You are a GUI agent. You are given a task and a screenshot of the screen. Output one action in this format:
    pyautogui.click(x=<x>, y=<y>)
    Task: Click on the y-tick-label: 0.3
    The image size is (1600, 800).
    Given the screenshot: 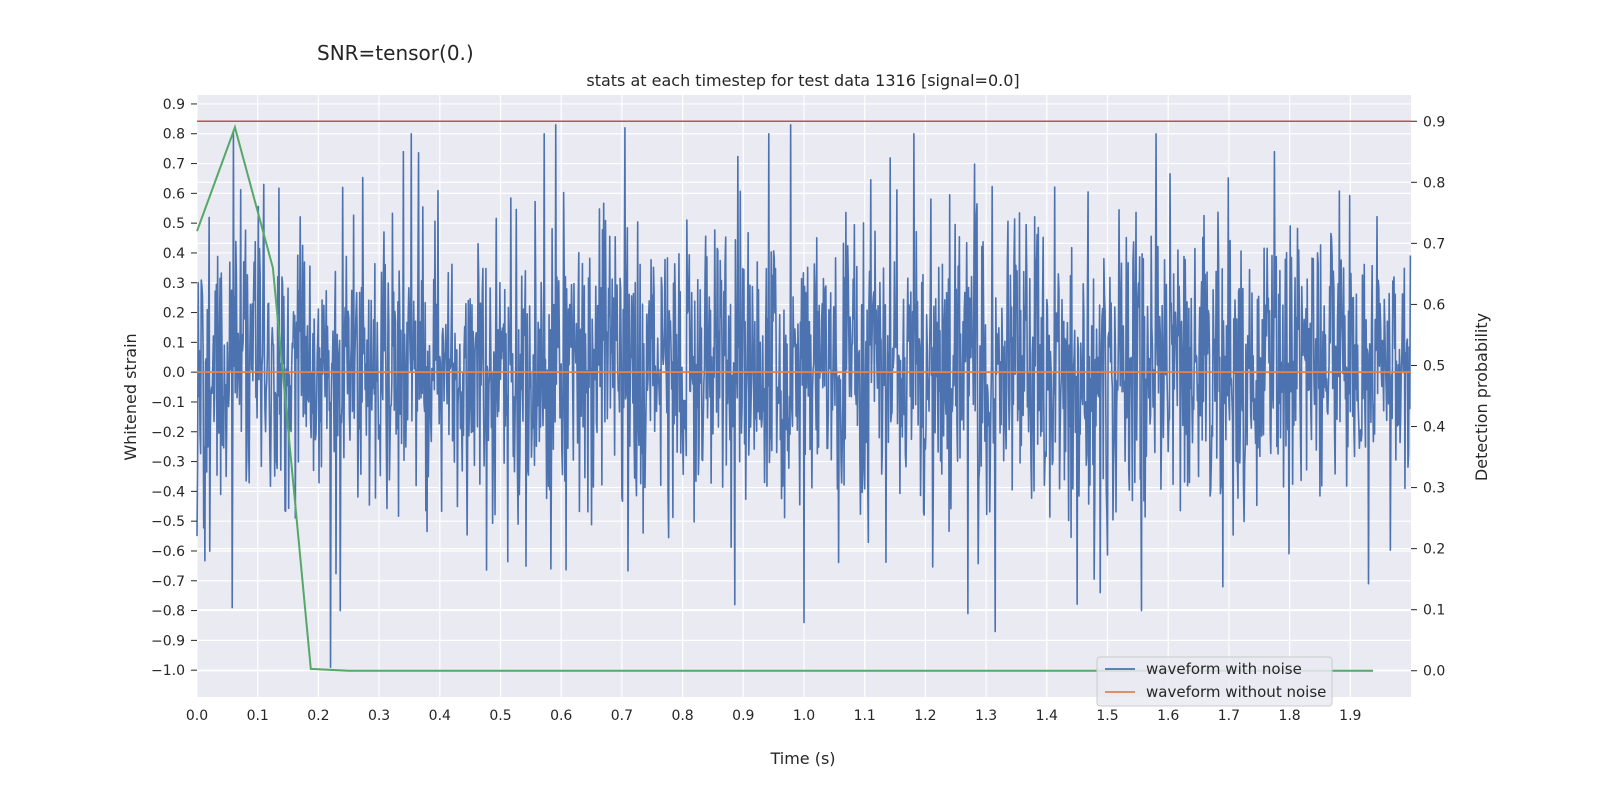 What is the action you would take?
    pyautogui.click(x=174, y=284)
    